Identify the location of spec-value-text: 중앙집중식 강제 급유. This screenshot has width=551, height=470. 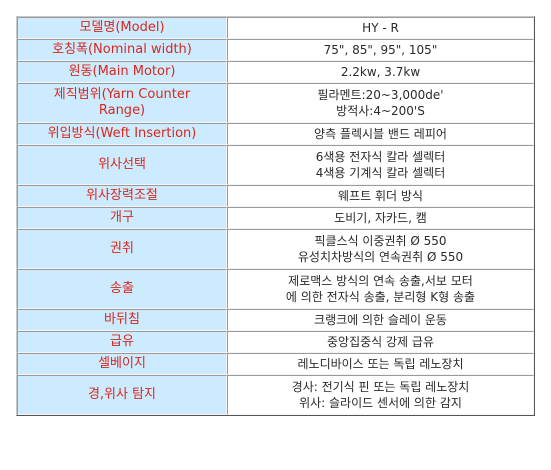
(380, 342).